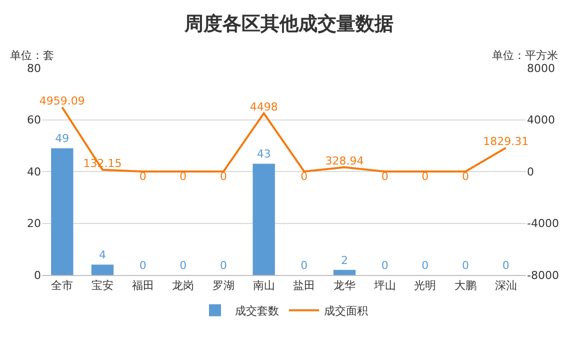 Image resolution: width=578 pixels, height=337 pixels. What do you see at coordinates (543, 223) in the screenshot?
I see `y2-tick-label: -4000` at bounding box center [543, 223].